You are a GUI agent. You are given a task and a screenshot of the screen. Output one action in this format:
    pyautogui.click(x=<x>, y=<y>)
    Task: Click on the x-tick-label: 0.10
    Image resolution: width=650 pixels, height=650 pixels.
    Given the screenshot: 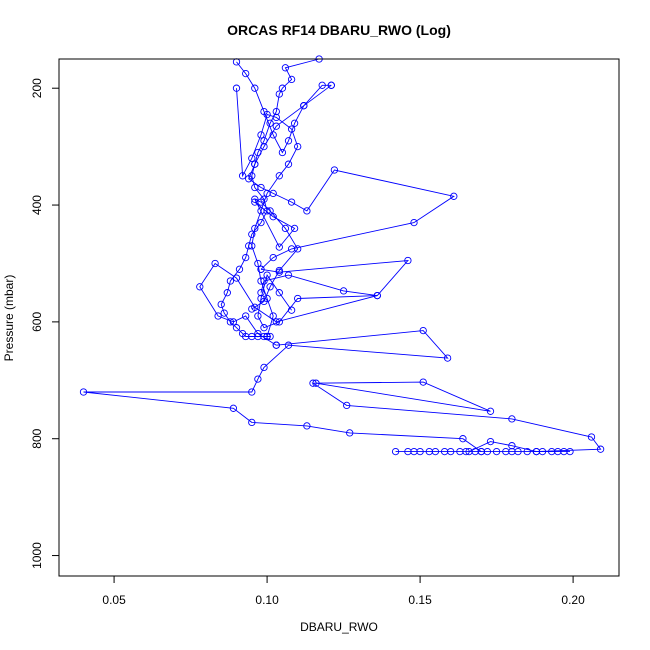 What is the action you would take?
    pyautogui.click(x=267, y=600)
    